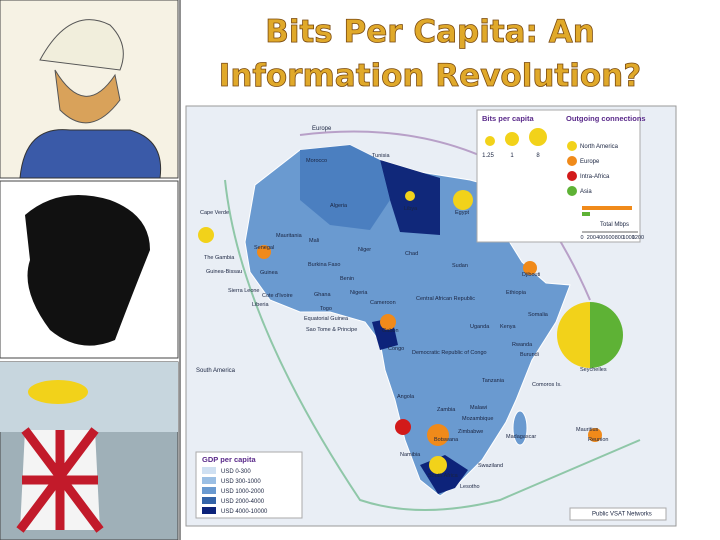  Describe the element at coordinates (488, 156) in the screenshot. I see `legend-label: 1.25` at that location.